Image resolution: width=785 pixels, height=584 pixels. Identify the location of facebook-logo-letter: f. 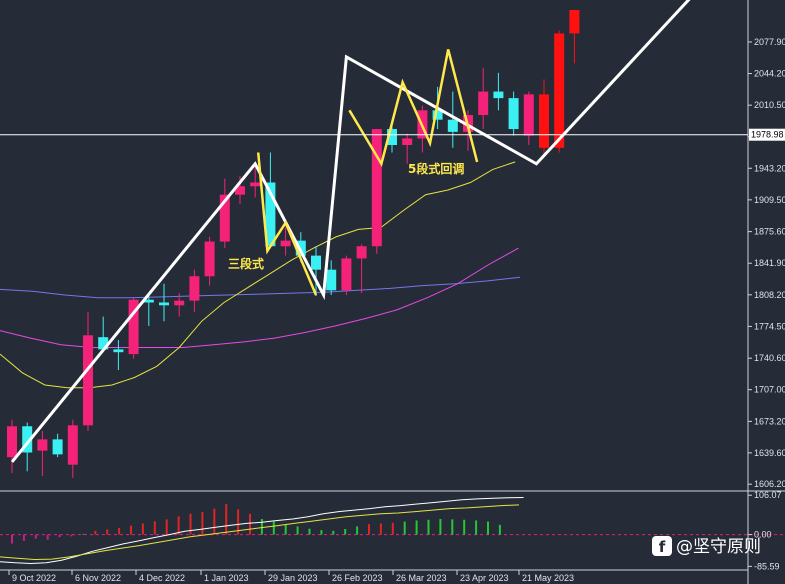
(662, 547).